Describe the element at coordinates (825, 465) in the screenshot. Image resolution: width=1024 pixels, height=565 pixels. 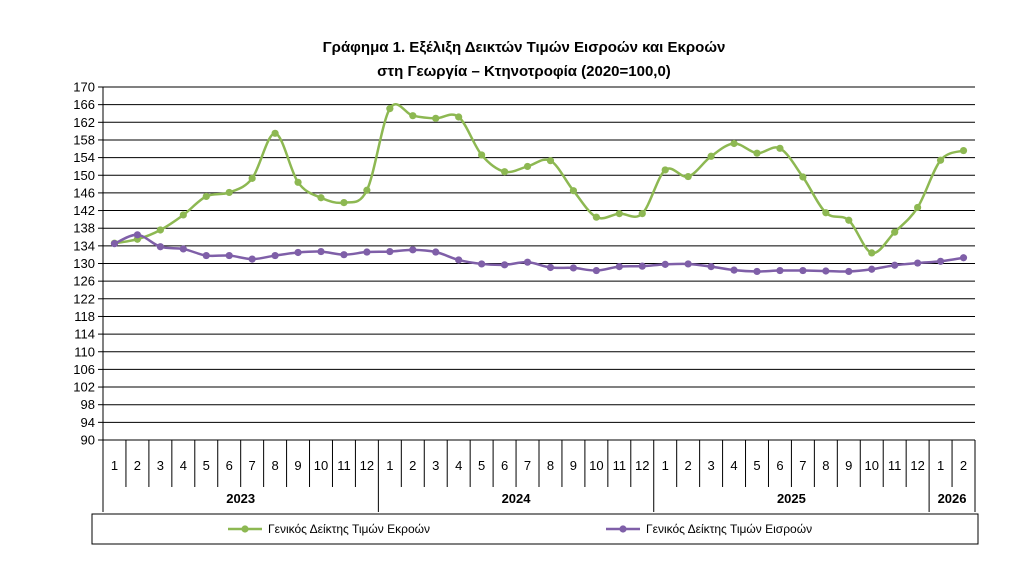
I see `x-tick-label: 8` at that location.